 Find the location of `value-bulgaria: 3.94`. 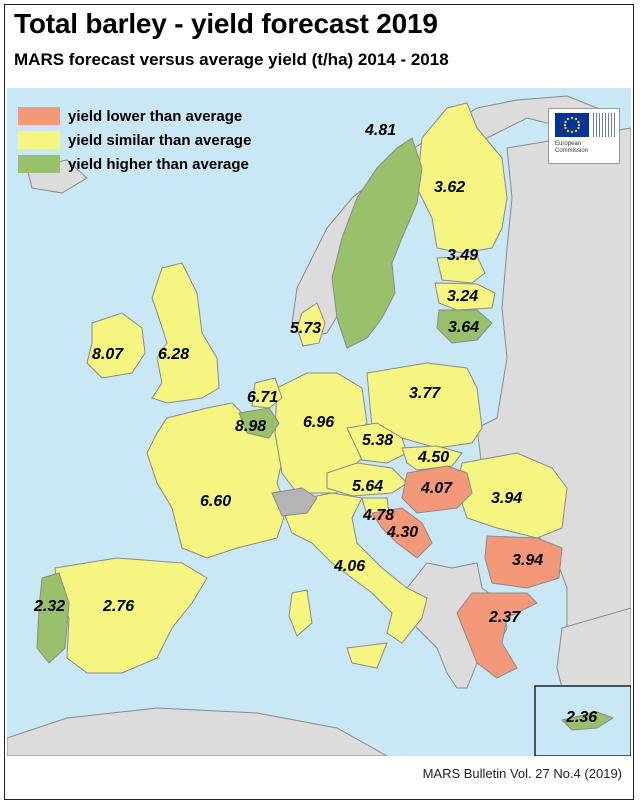

value-bulgaria: 3.94 is located at coordinates (527, 560).